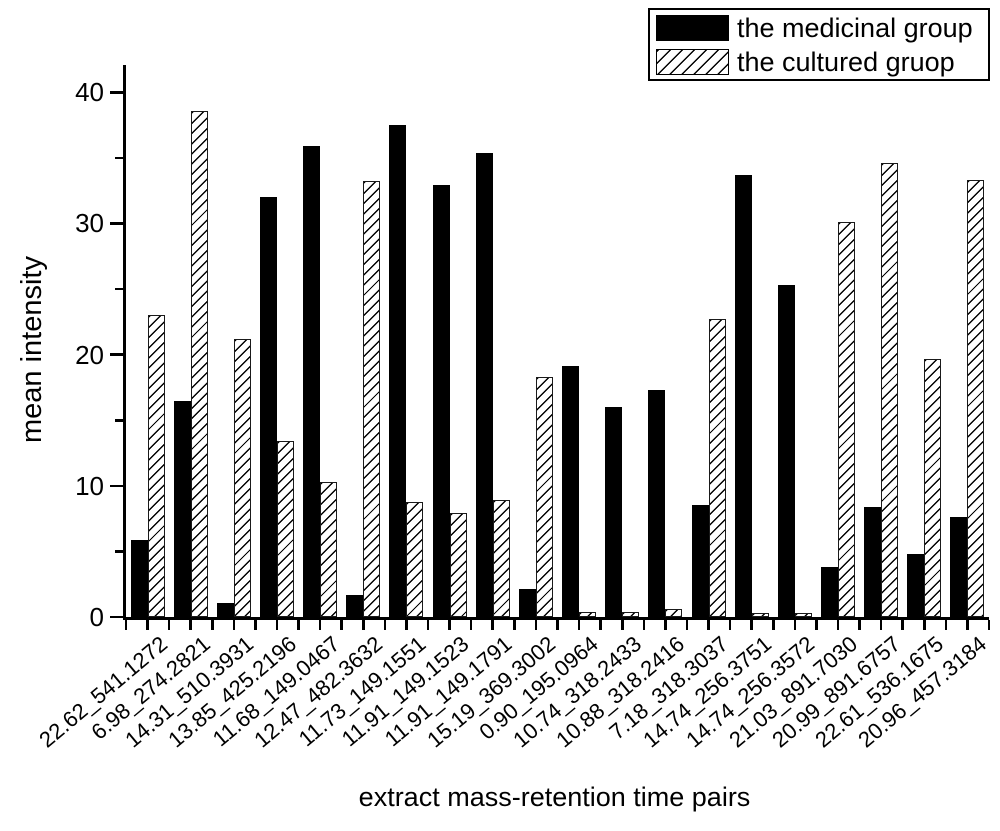 The width and height of the screenshot is (1000, 831). I want to click on y-axis-tick-label: 30, so click(89, 223).